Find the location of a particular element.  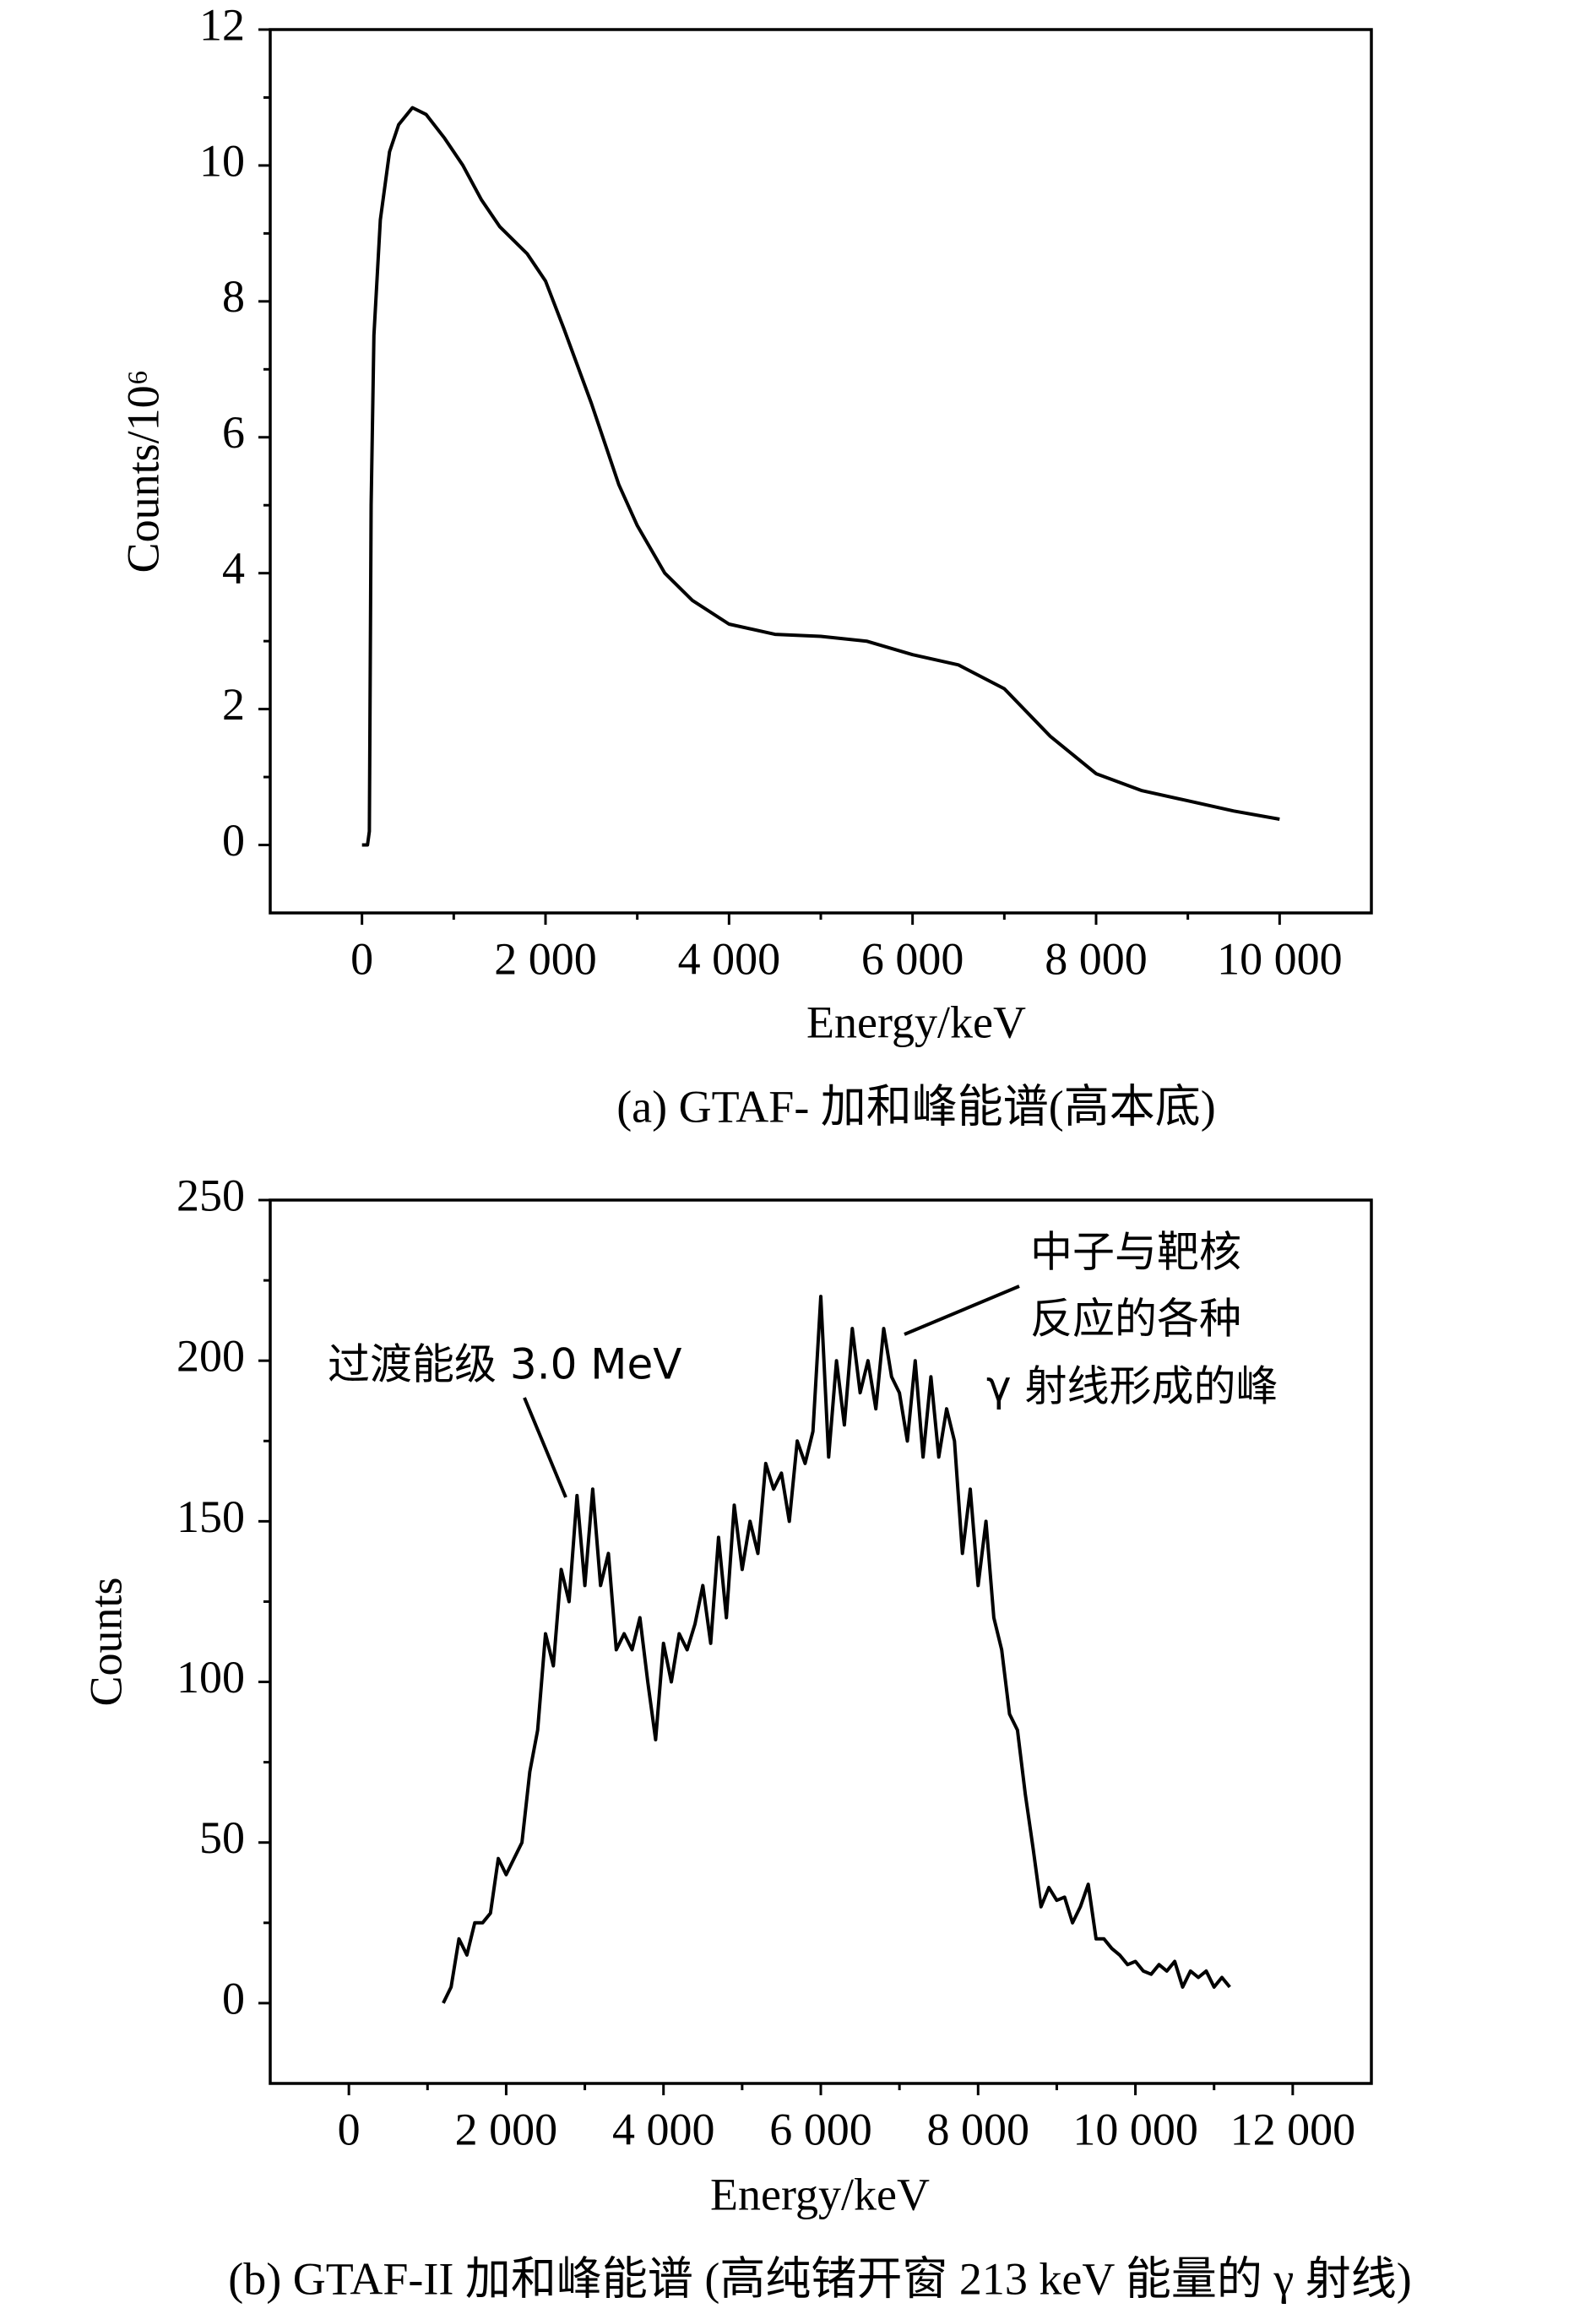

y-tick-label: 12 is located at coordinates (222, 25).